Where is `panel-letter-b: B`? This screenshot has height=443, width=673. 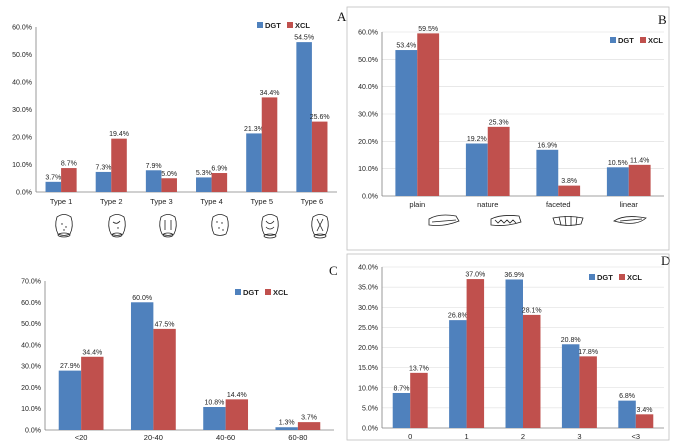
panel-letter-b: B is located at coordinates (662, 19).